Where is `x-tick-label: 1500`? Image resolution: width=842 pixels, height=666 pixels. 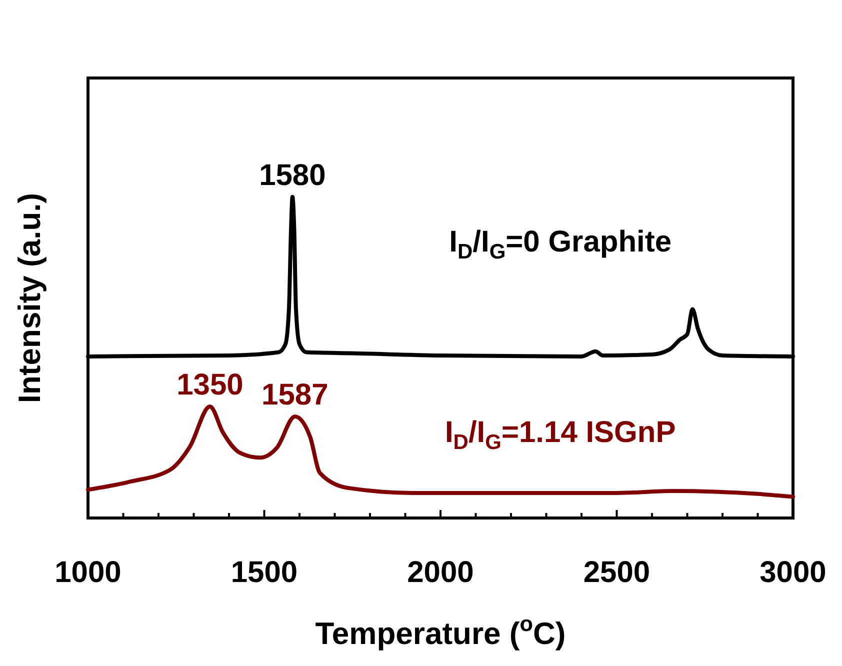
x-tick-label: 1500 is located at coordinates (264, 572).